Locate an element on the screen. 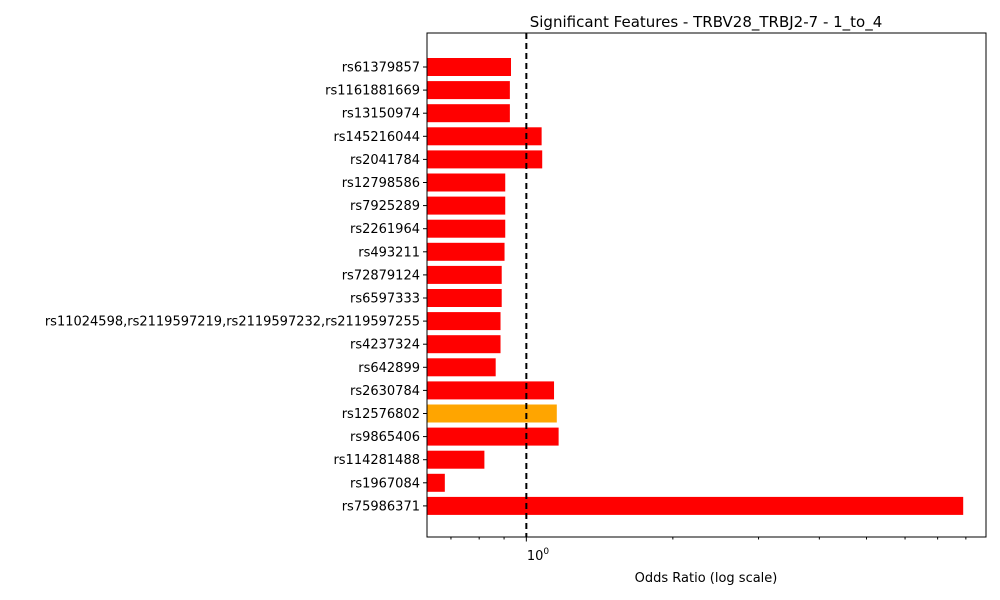 This screenshot has width=1000, height=600. y-tick-label: rs642899 is located at coordinates (389, 368).